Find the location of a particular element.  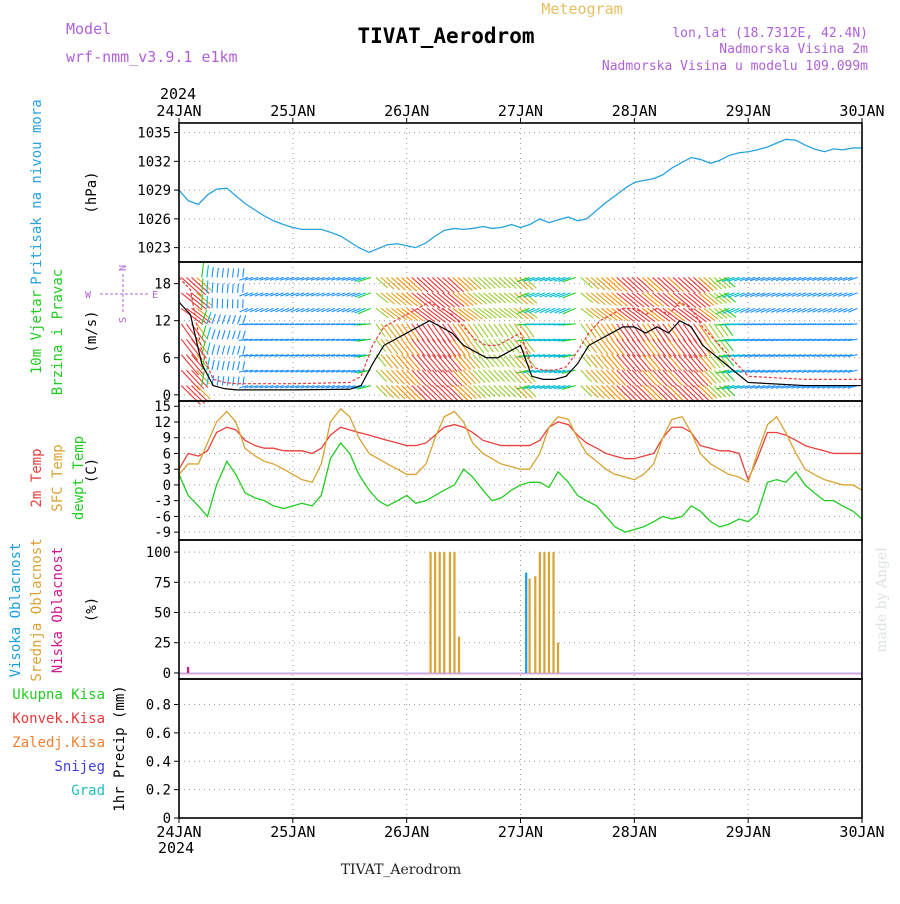

ytick-label: 1035 is located at coordinates (154, 134).